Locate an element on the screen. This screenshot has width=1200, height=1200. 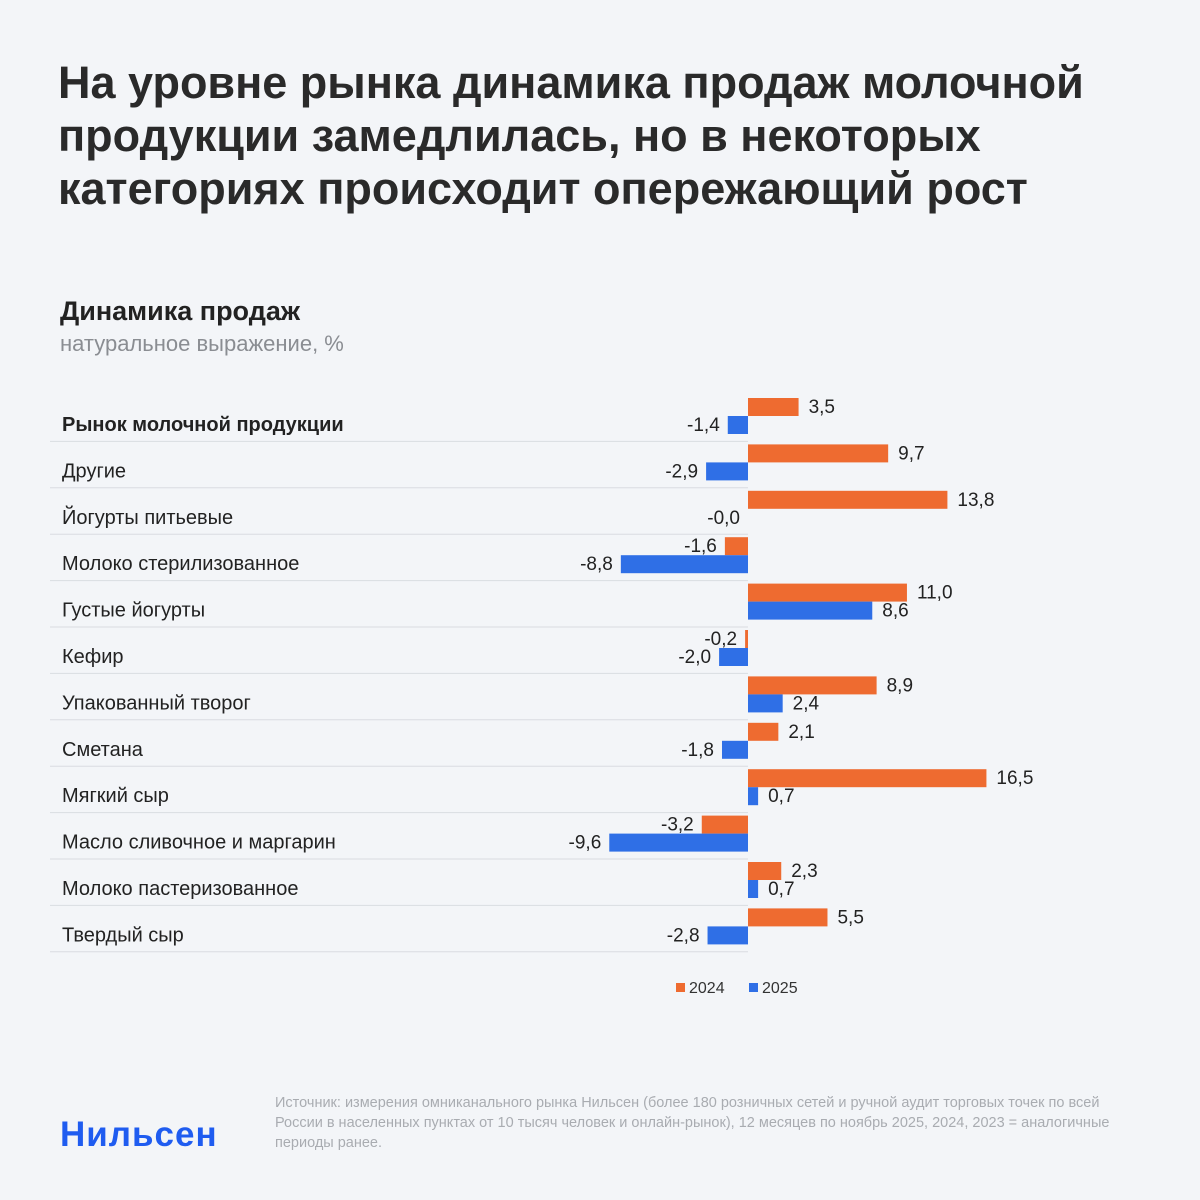
value-label-2024: 9,7 is located at coordinates (911, 453).